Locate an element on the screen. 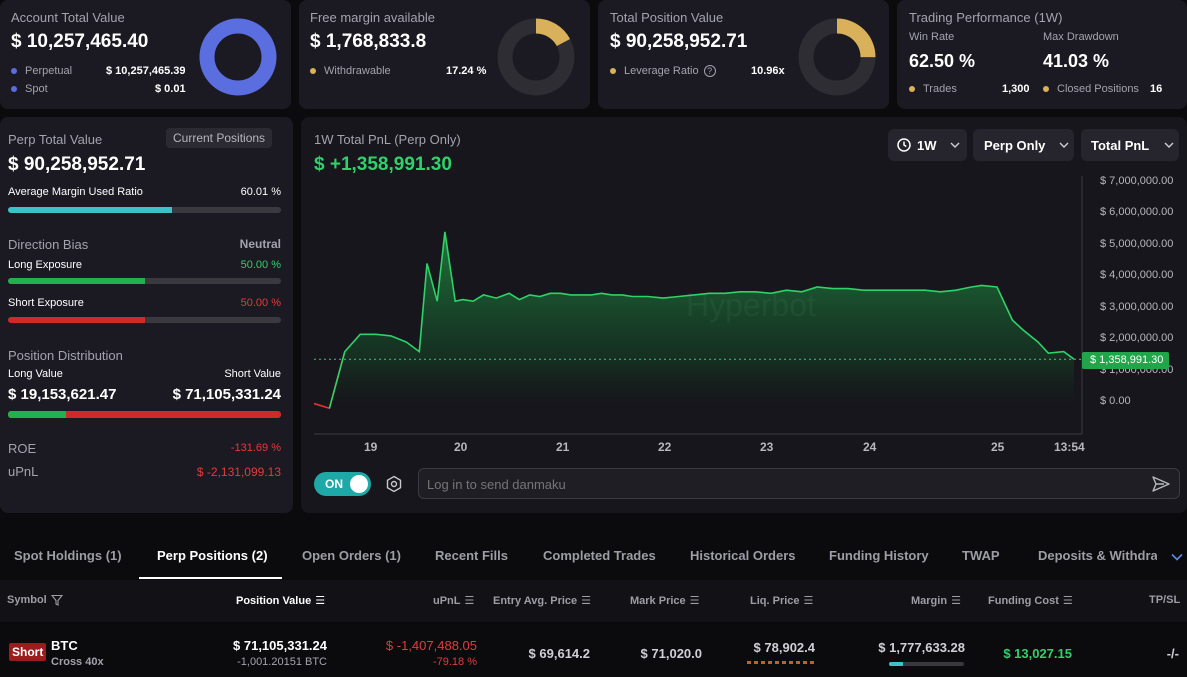 The image size is (1187, 677). closed-row: Closed Positions is located at coordinates (1091, 89).